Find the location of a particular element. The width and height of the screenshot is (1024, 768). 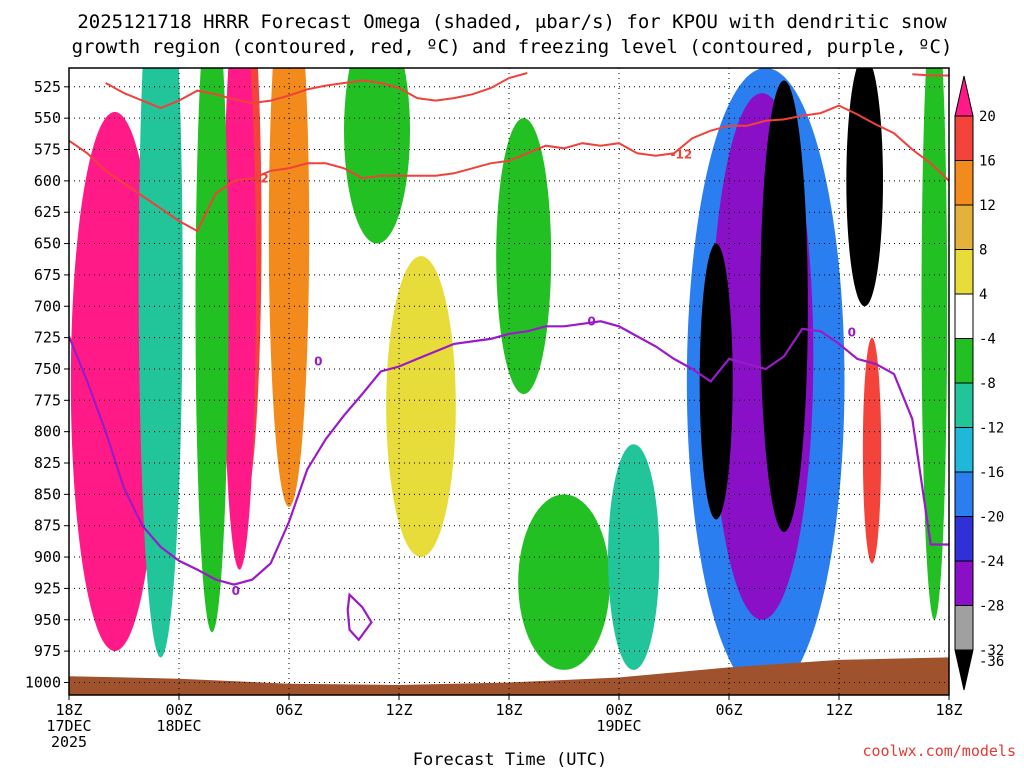

xtick-label-48-0: 18Z is located at coordinates (948, 710).